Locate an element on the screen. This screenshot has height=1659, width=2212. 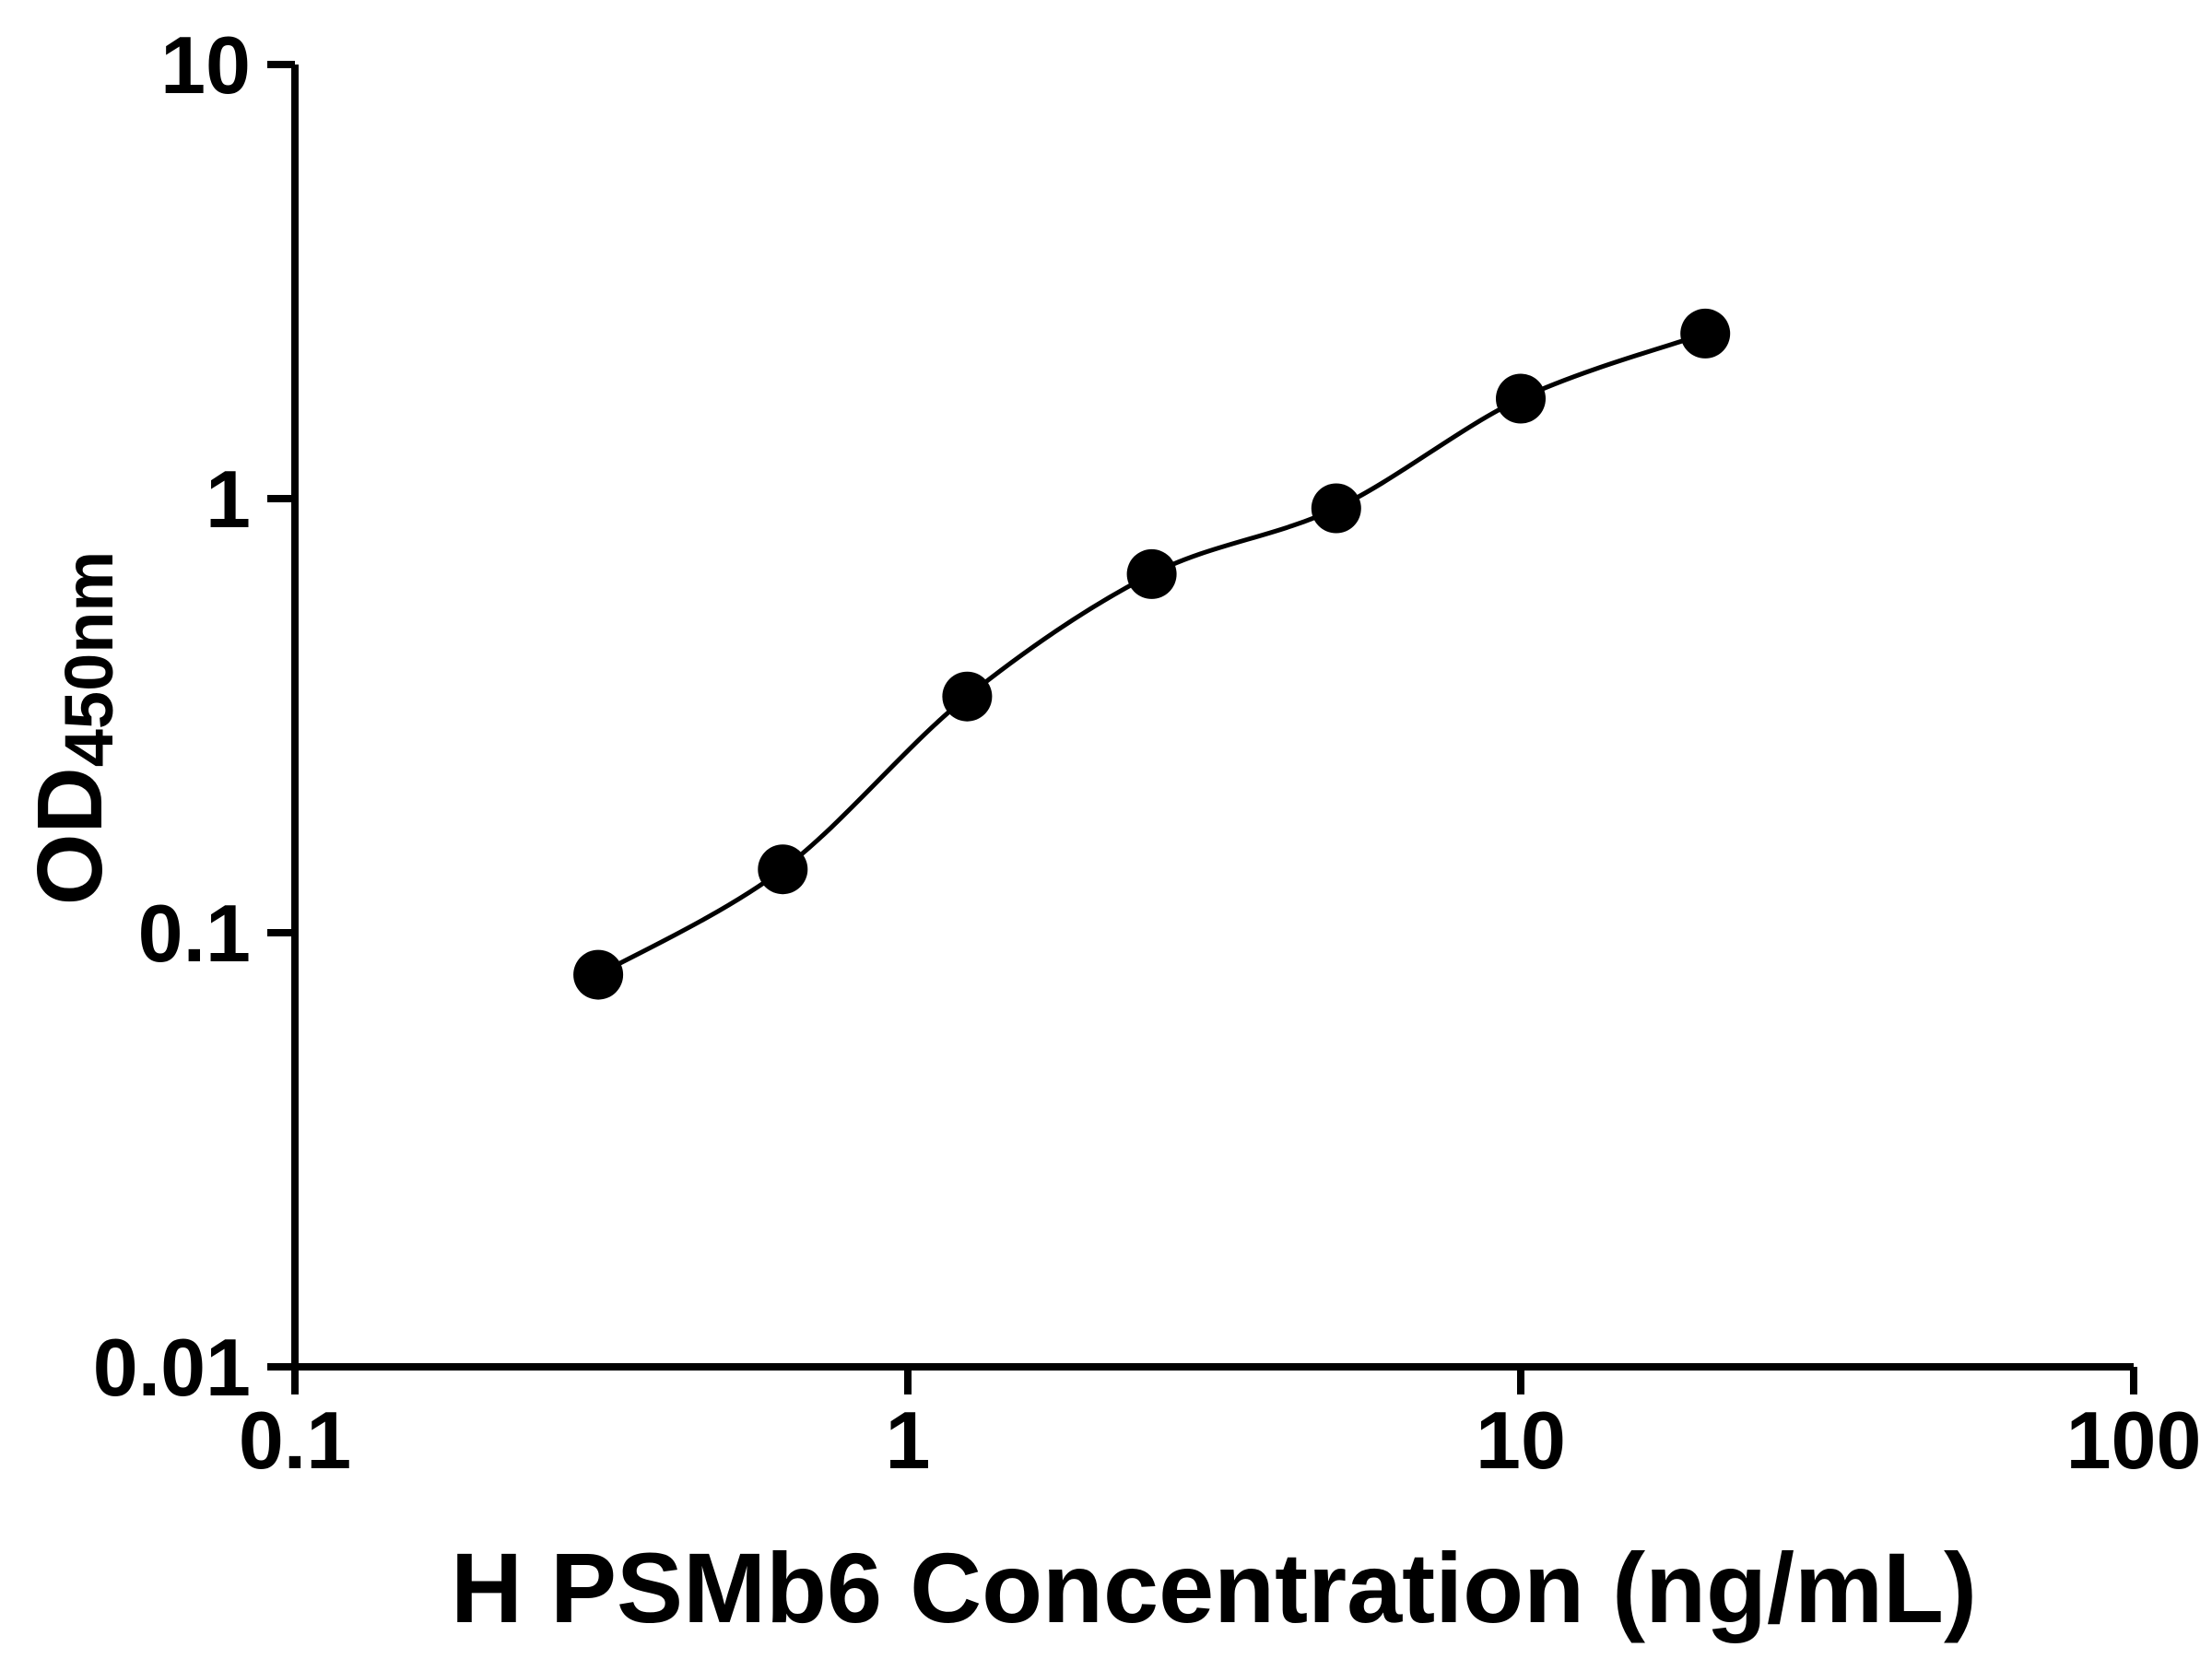
y-tick-label: 0.01 is located at coordinates (172, 1367).